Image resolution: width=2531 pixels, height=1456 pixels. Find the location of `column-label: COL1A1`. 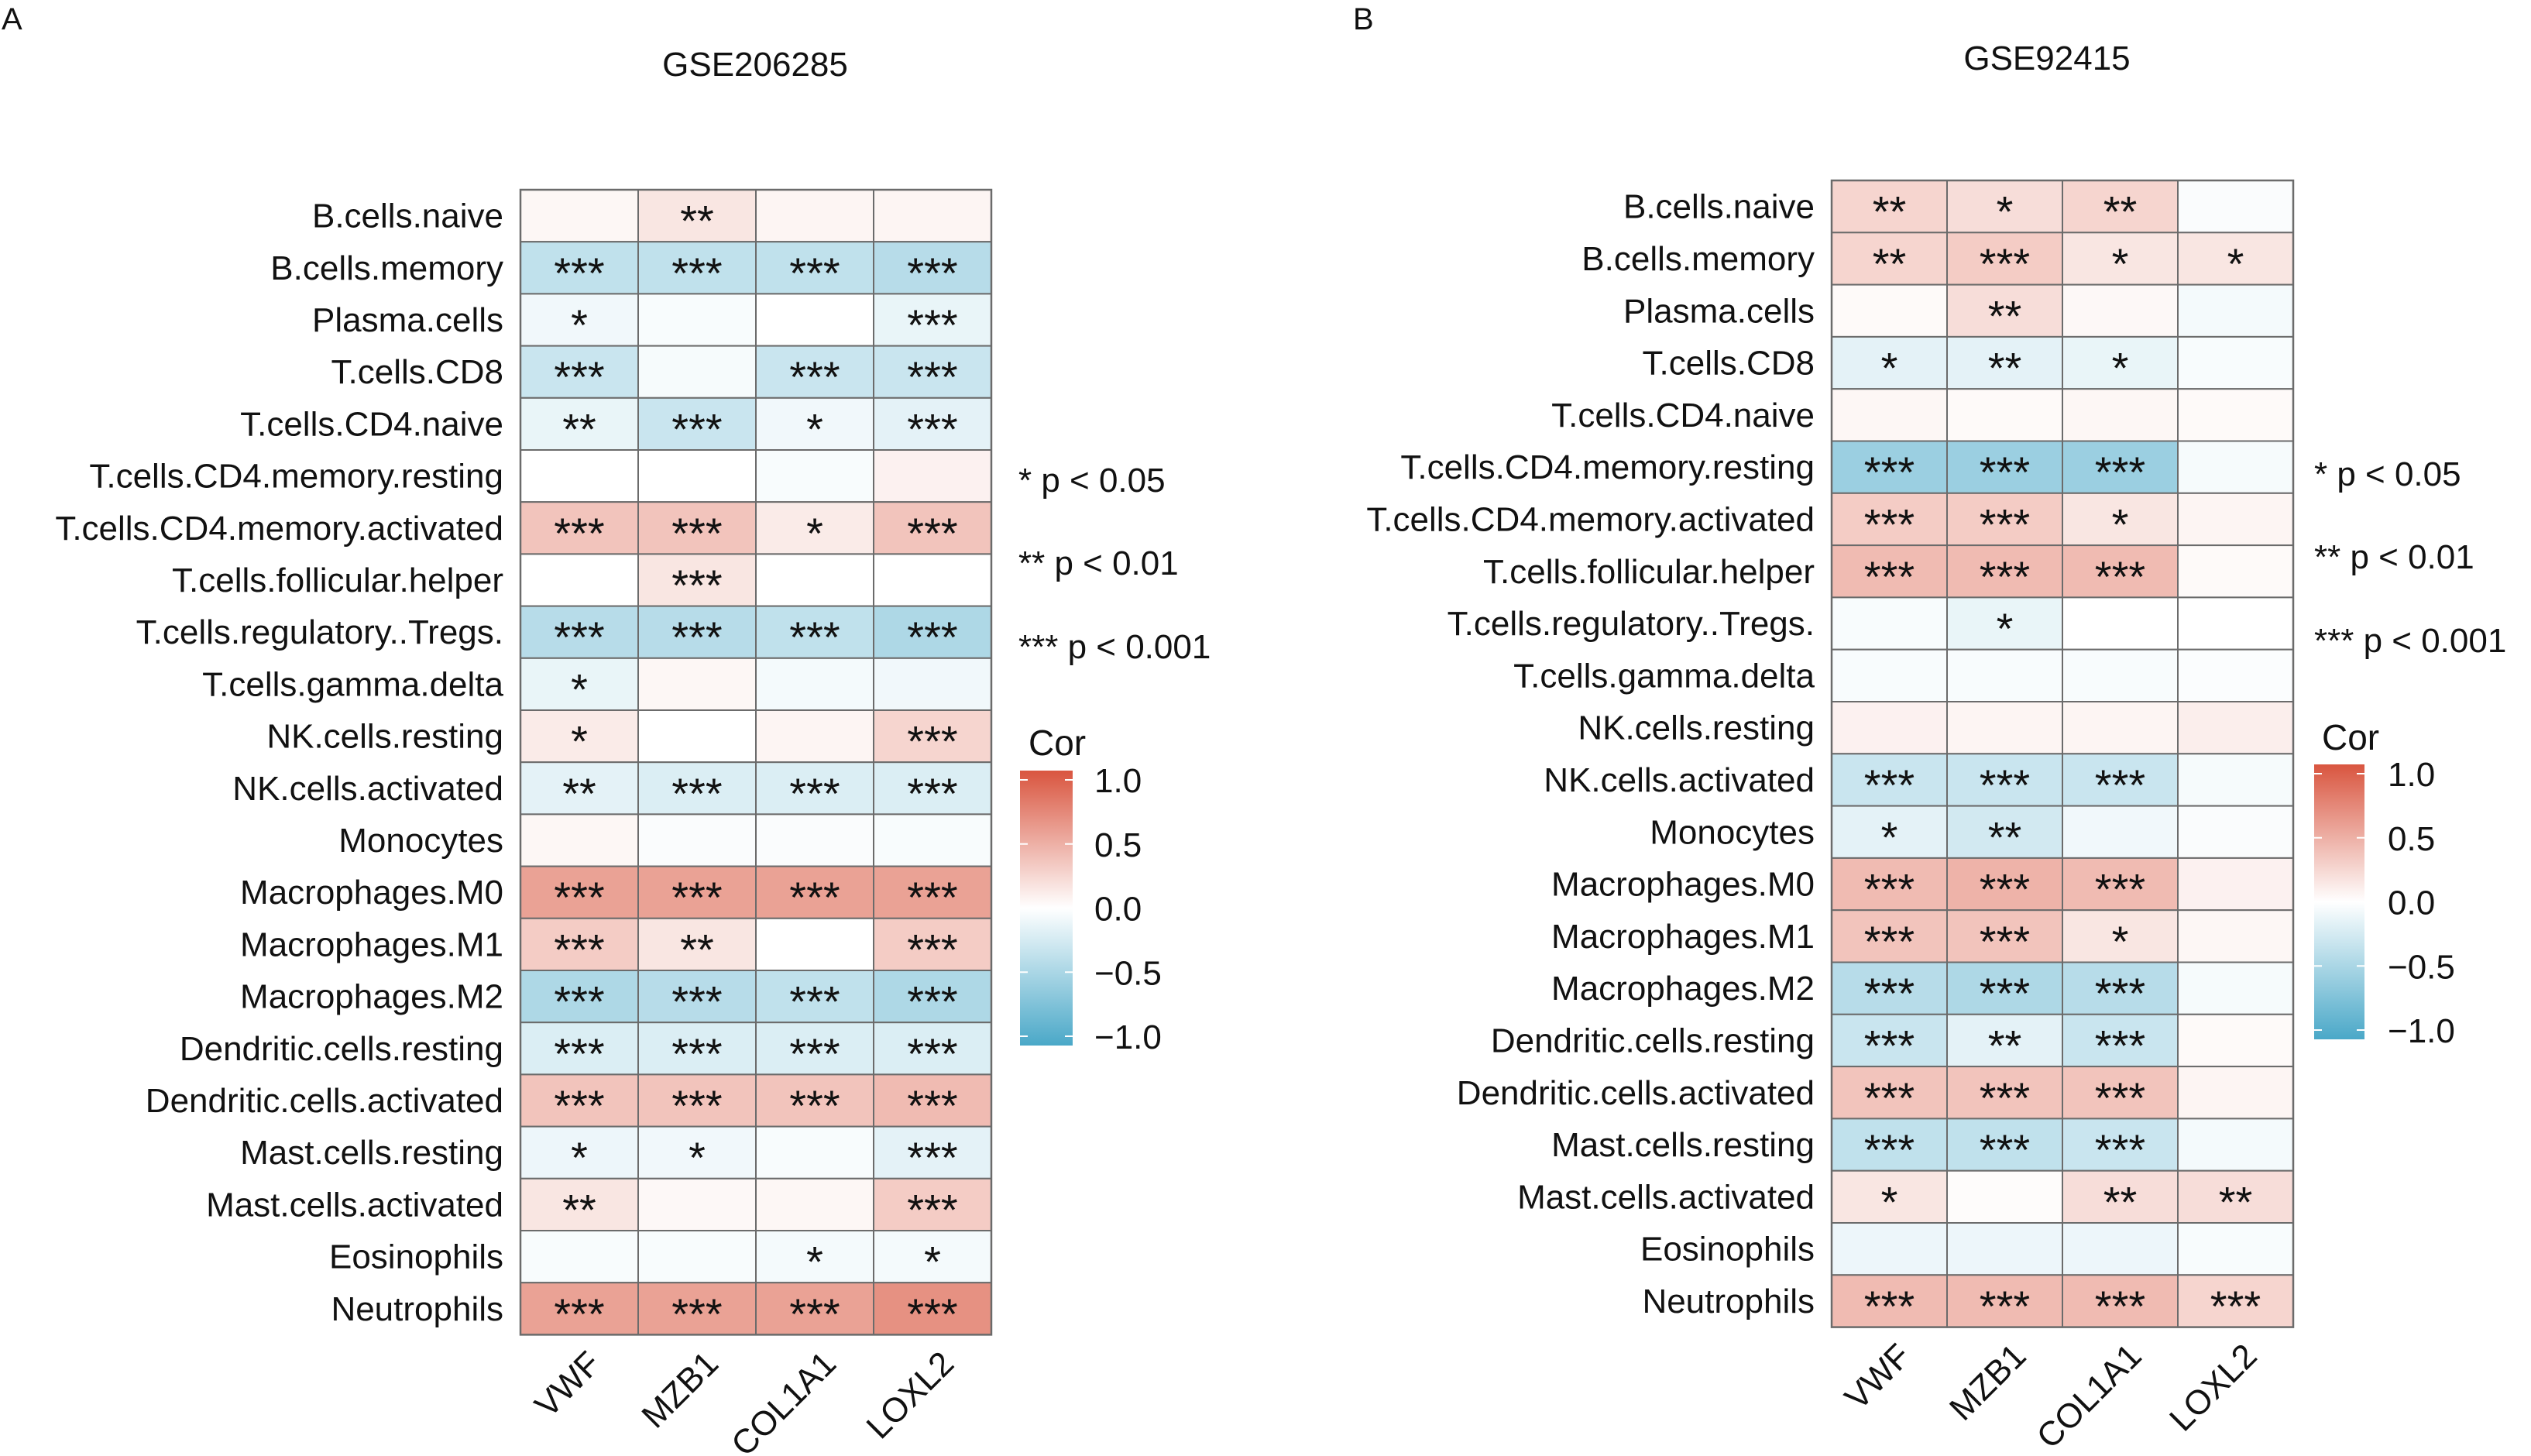

column-label: COL1A1 is located at coordinates (783, 1400).